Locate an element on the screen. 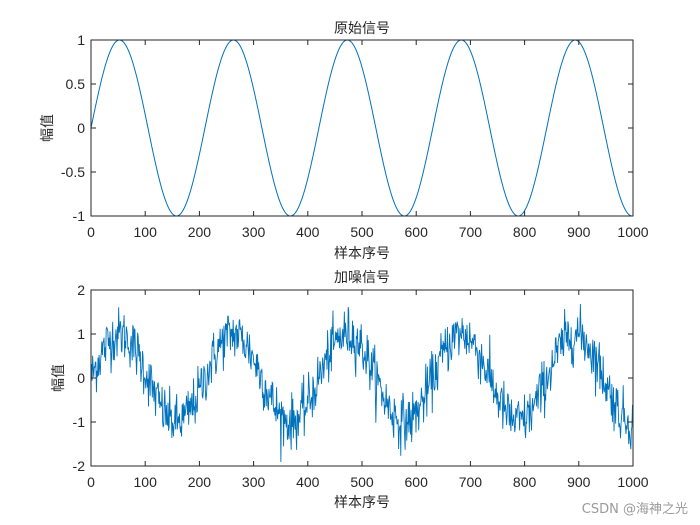 This screenshot has height=525, width=700. top-xlabel: 样本序号 is located at coordinates (362, 254).